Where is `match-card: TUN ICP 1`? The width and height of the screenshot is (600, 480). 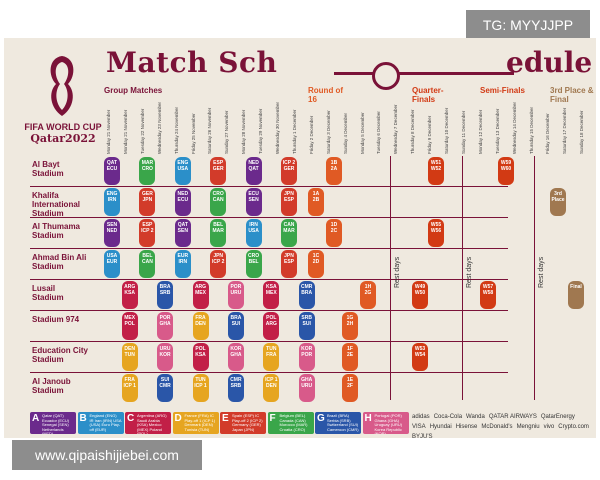 match-card: TUN ICP 1 is located at coordinates (200, 388).